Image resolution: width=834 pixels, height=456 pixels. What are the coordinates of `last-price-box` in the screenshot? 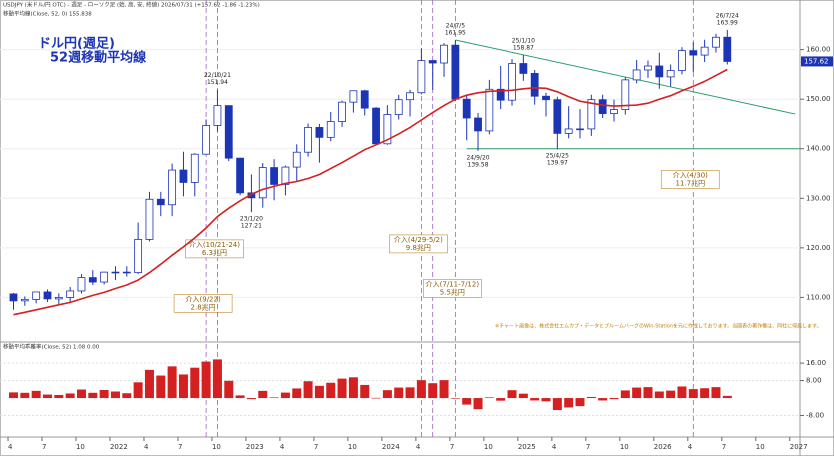 It's located at (817, 61).